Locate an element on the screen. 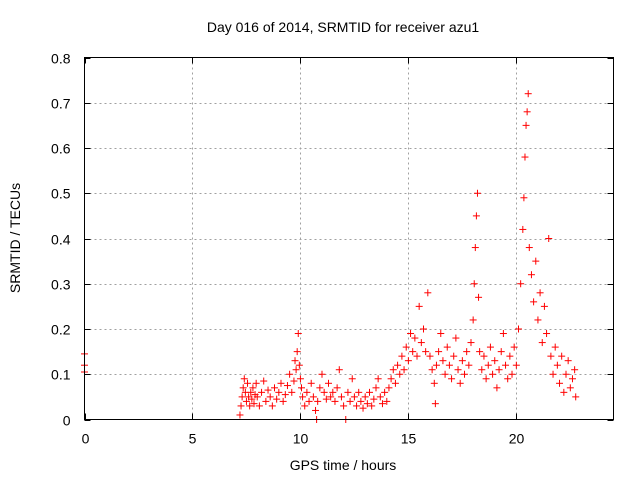  x-tick-labels: 0 5 10 15 20 is located at coordinates (303, 439).